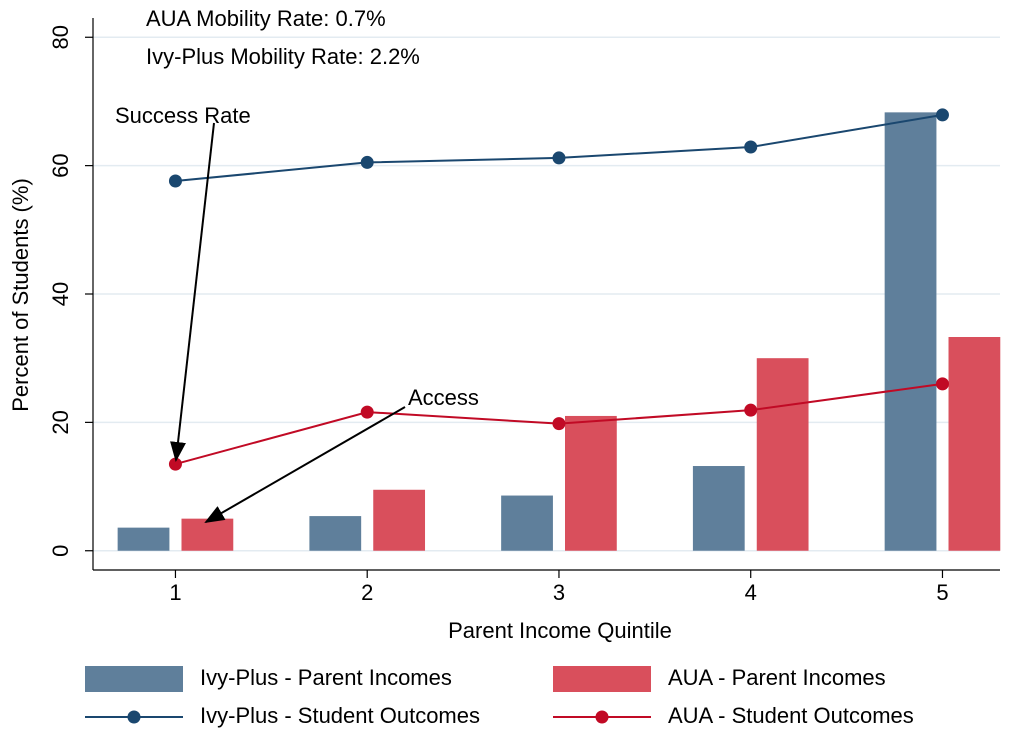 The image size is (1013, 730). I want to click on x-tick-label: 4, so click(751, 592).